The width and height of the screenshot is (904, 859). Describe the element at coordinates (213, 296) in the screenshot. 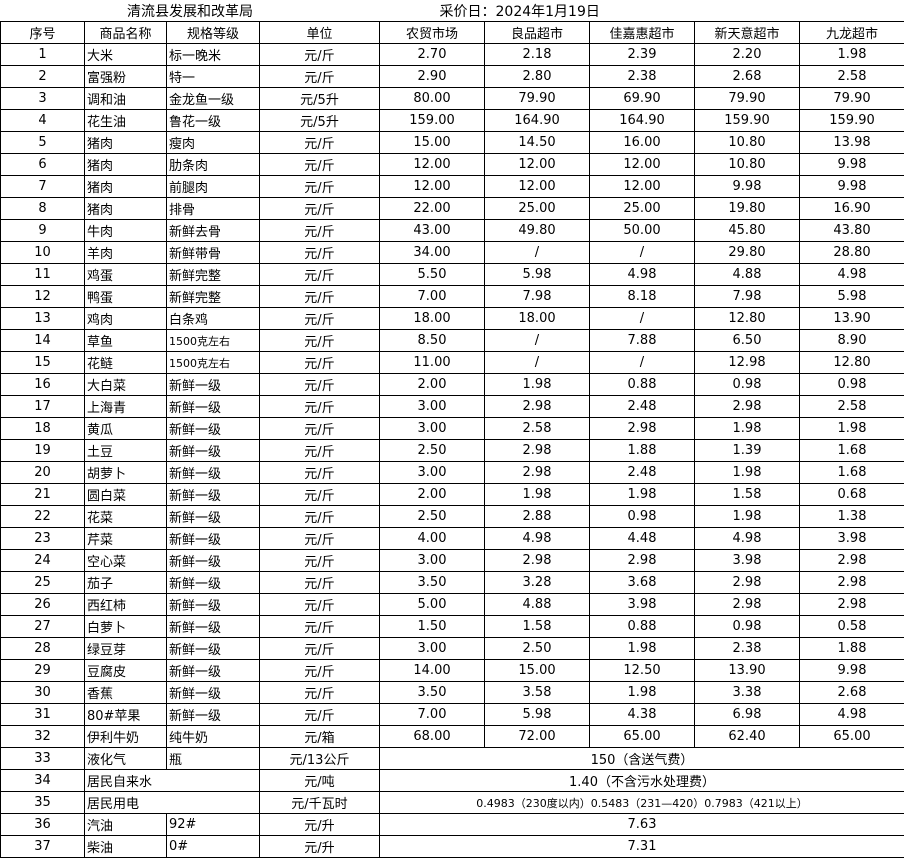

I see `table-cell: 新鲜完整` at that location.